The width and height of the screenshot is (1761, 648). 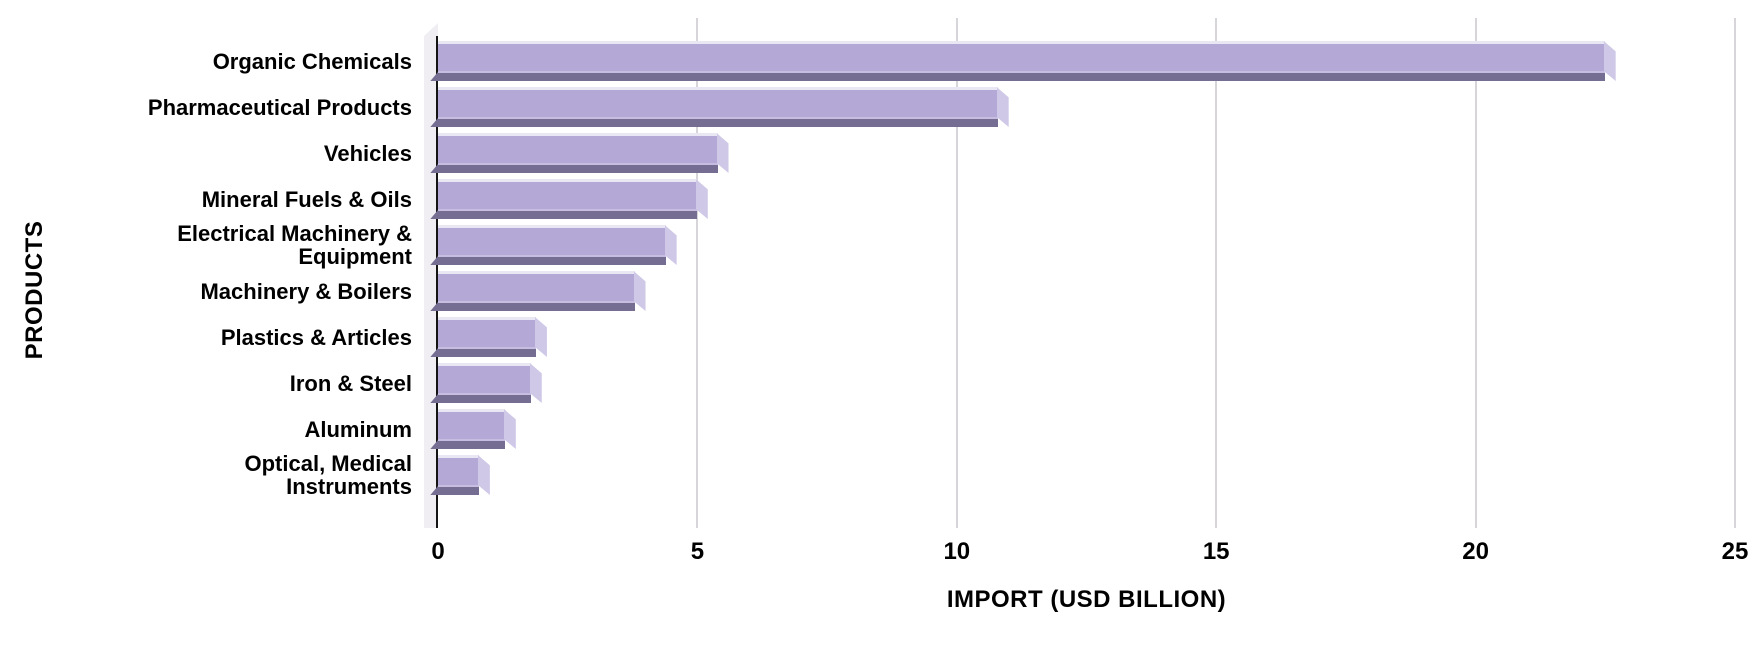 What do you see at coordinates (206, 337) in the screenshot?
I see `label-row: Plastics & Articles` at bounding box center [206, 337].